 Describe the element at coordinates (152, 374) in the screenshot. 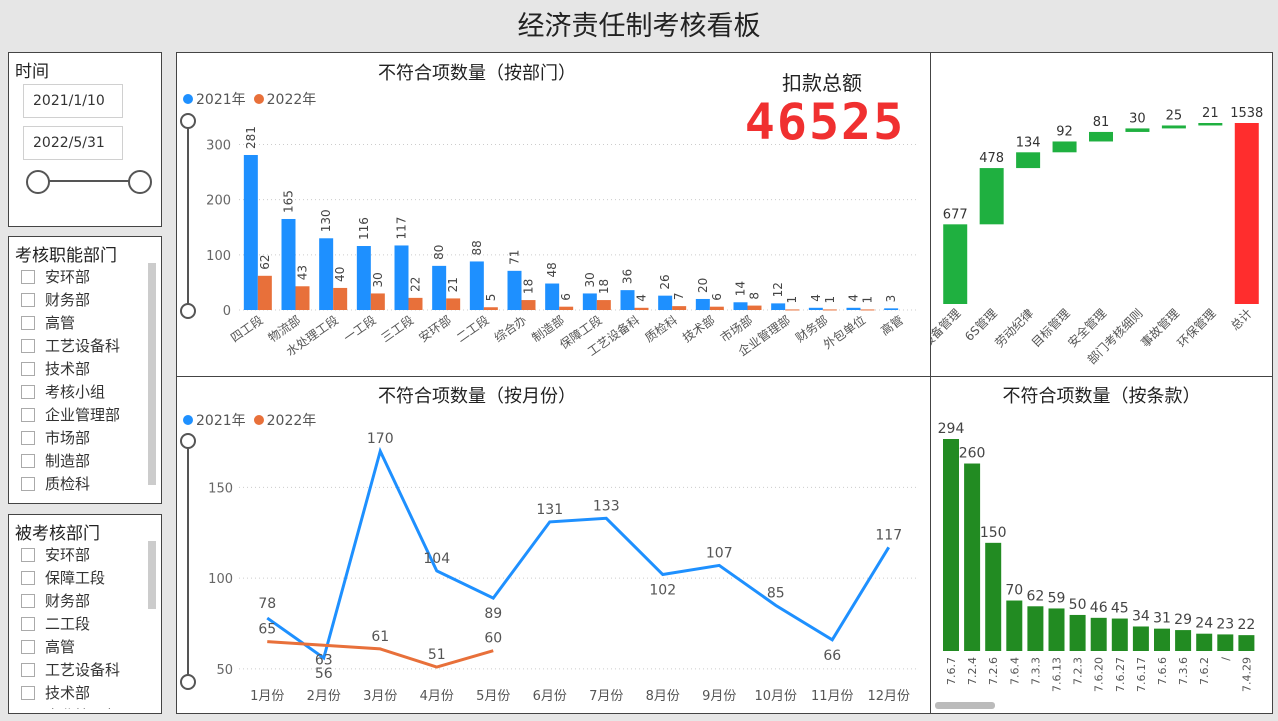

I see `dept-slicer-scrollbar` at that location.